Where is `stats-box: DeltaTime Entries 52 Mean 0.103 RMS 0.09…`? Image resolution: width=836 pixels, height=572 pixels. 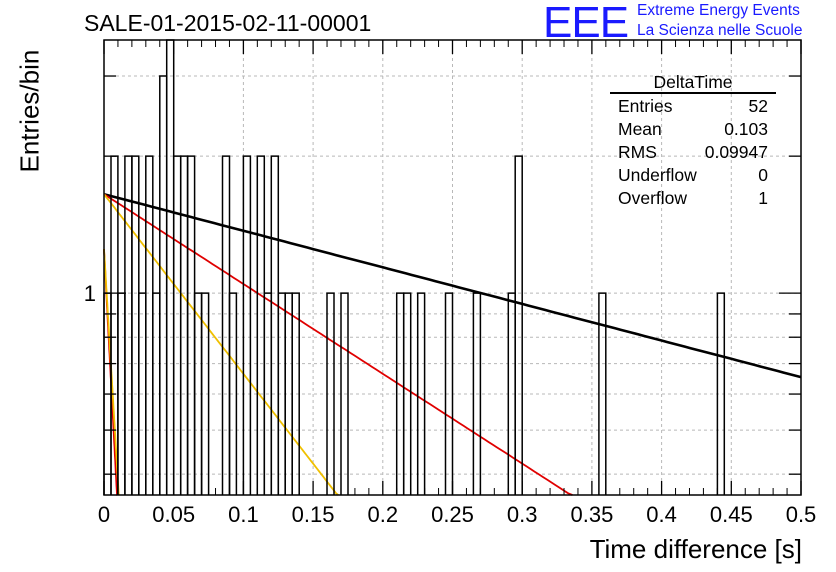 stats-box: DeltaTime Entries 52 Mean 0.103 RMS 0.09… is located at coordinates (693, 141).